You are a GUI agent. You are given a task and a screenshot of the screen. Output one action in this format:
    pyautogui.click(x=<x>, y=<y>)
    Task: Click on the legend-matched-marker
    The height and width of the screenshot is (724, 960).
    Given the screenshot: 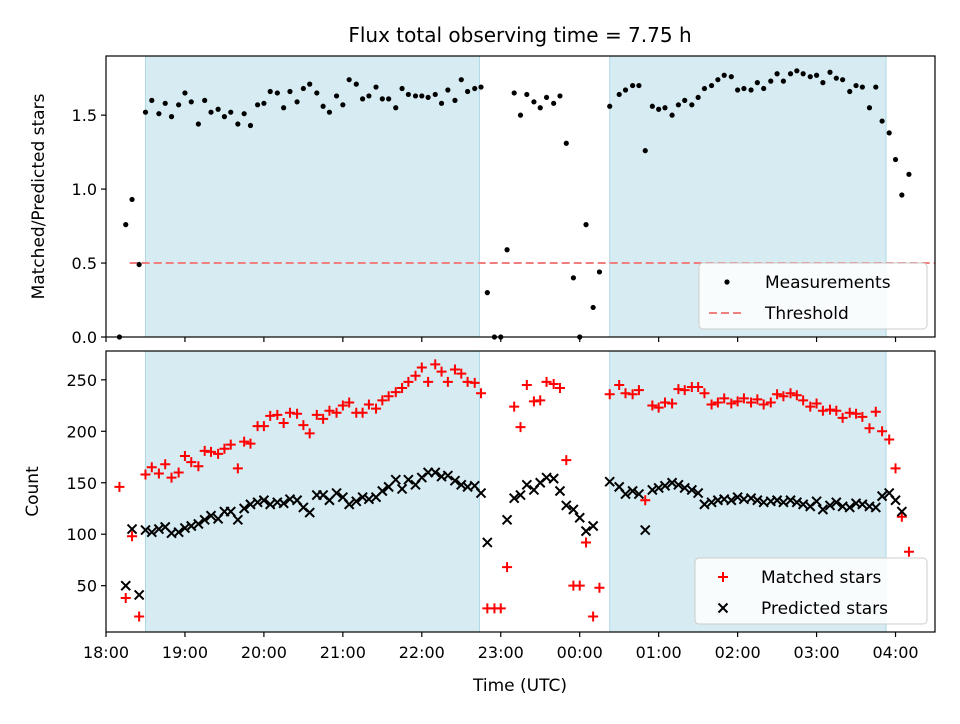 What is the action you would take?
    pyautogui.click(x=723, y=577)
    